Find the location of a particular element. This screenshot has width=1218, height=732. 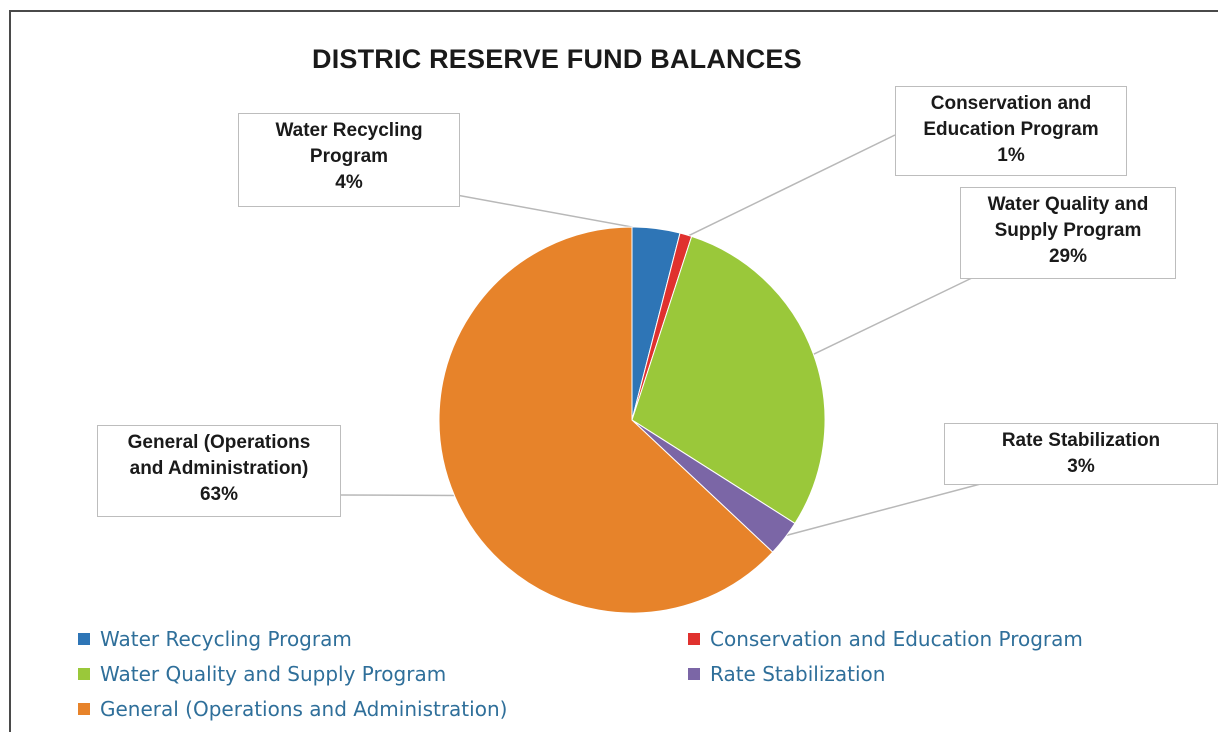

data-label-conservation-education: Conservation and Education Program 1% is located at coordinates (1011, 131).